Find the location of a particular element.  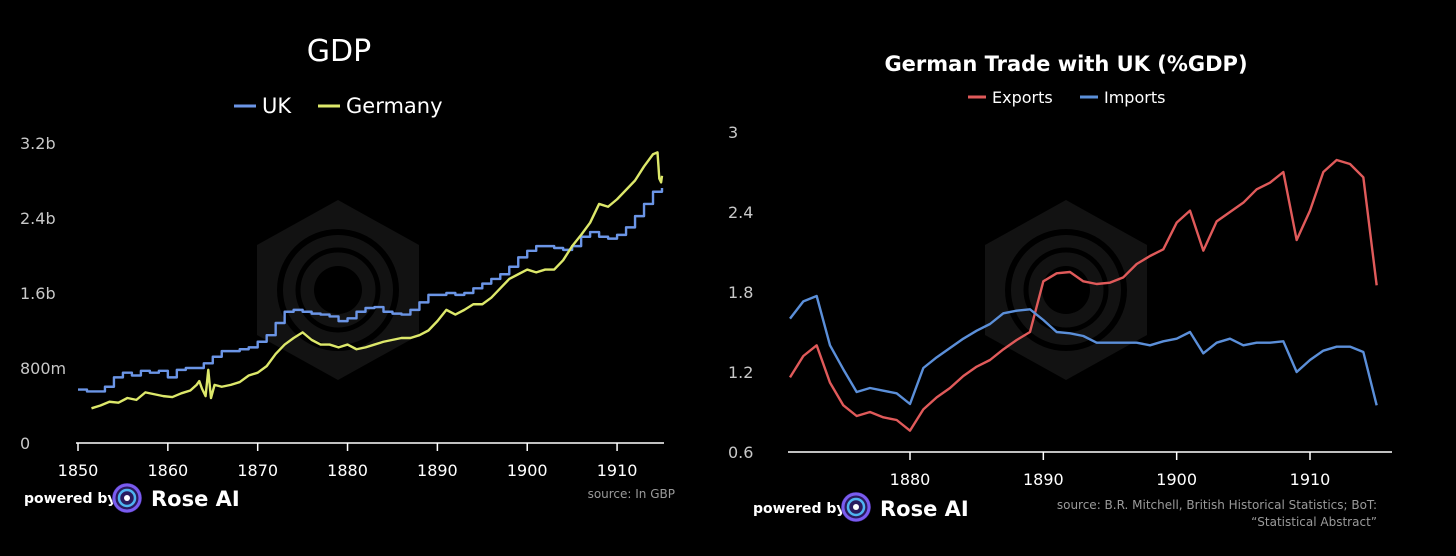

series-line-imports is located at coordinates (1083, 350).